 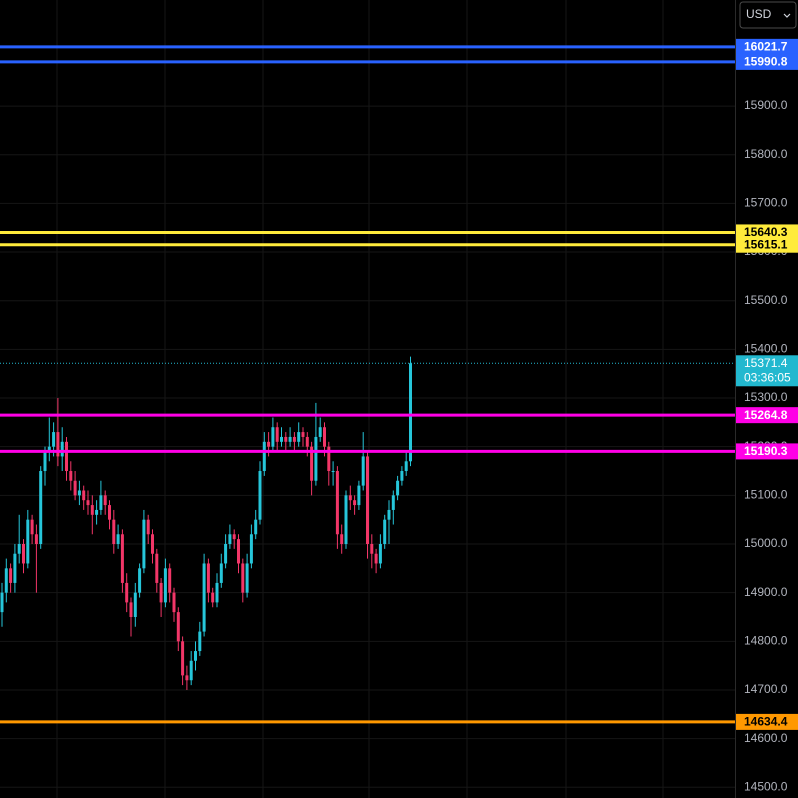 What do you see at coordinates (766, 786) in the screenshot?
I see `y-tick-label: 14500.0` at bounding box center [766, 786].